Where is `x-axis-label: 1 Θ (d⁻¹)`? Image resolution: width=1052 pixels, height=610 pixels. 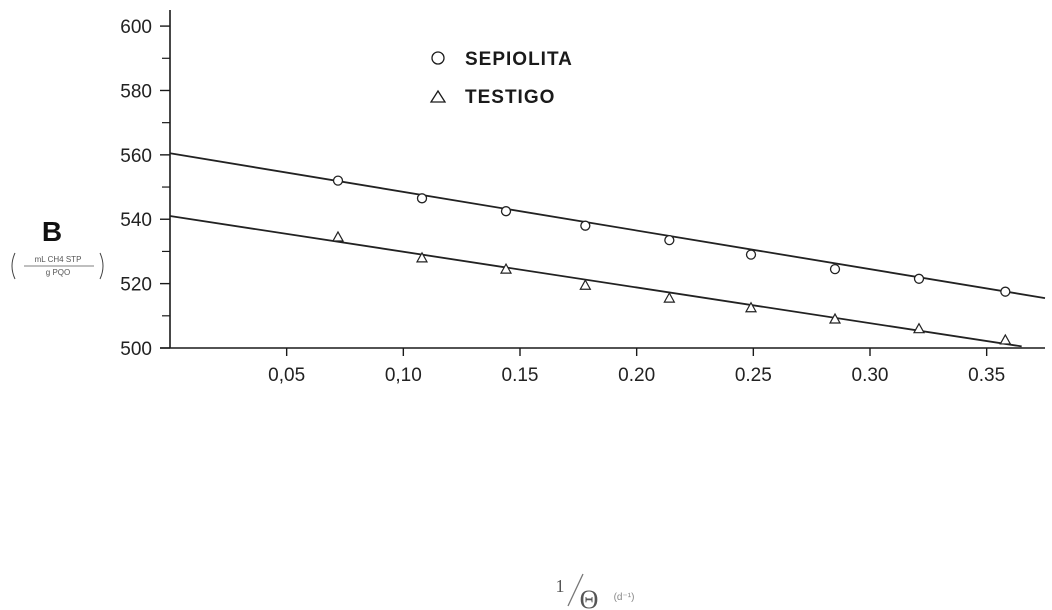 x-axis-label: 1 Θ (d⁻¹) is located at coordinates (595, 591).